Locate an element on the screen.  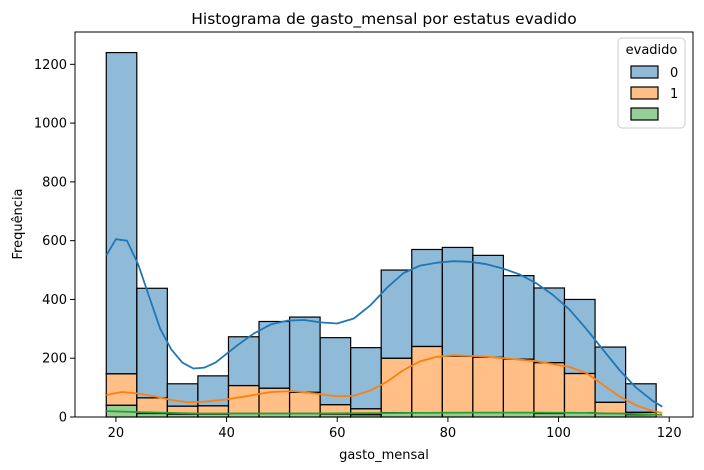
legend-label-0: 0 is located at coordinates (674, 73).